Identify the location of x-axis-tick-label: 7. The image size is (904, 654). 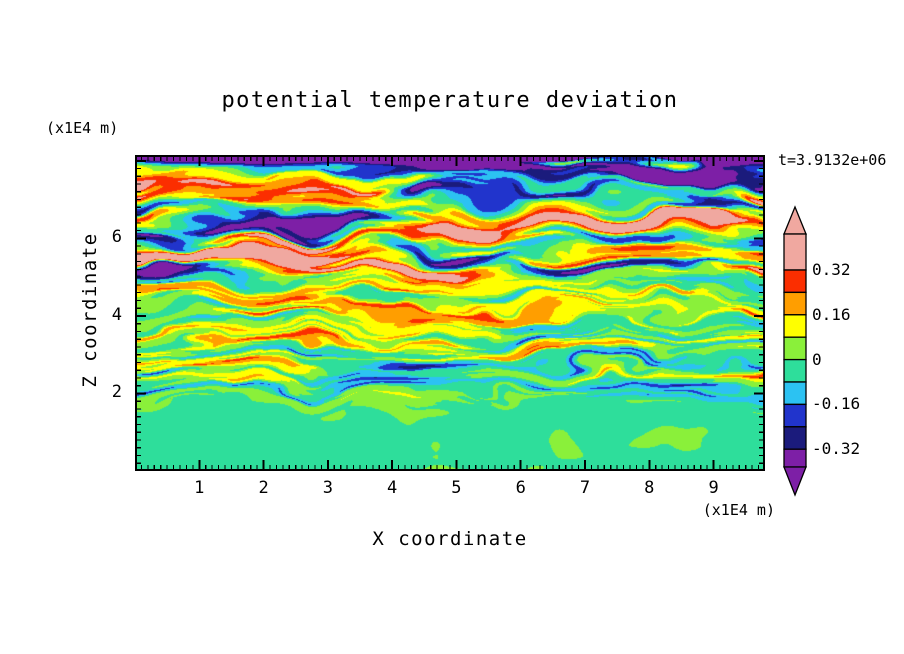
(585, 488).